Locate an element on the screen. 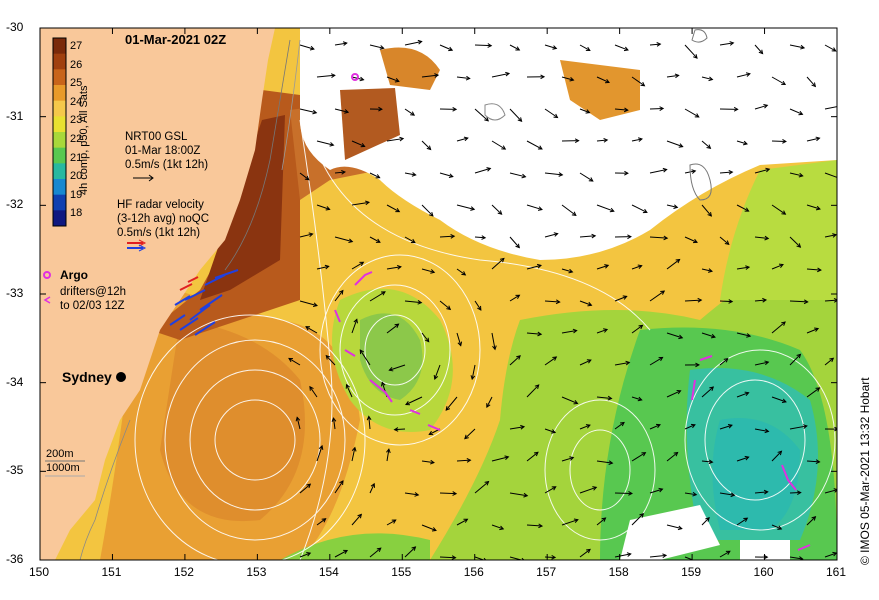 The image size is (879, 600). lat-tick-label: -33 is located at coordinates (15, 293).